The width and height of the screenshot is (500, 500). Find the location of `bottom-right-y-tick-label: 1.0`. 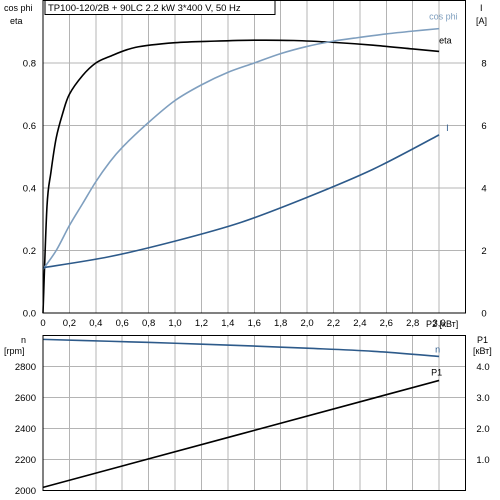

bottom-right-y-tick-label: 1.0 is located at coordinates (482, 460).